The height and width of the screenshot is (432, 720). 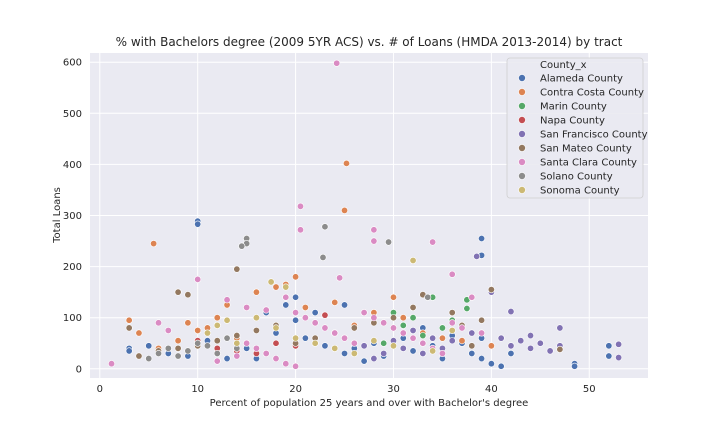 What do you see at coordinates (72, 267) in the screenshot?
I see `y-tick-label: 200` at bounding box center [72, 267].